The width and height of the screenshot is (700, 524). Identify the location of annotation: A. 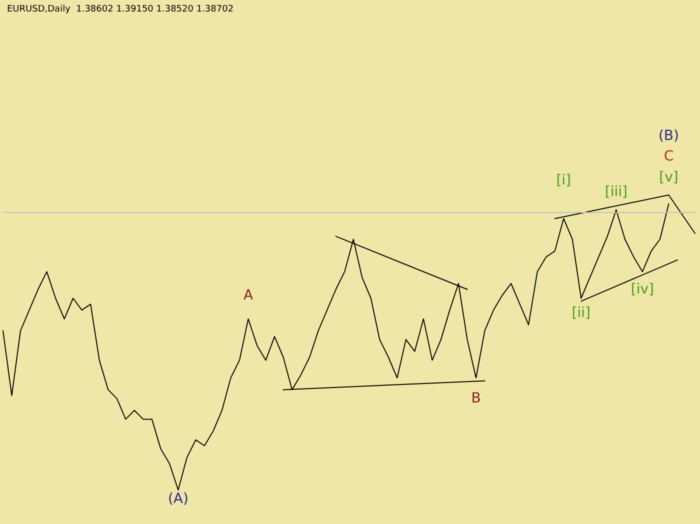
(248, 295).